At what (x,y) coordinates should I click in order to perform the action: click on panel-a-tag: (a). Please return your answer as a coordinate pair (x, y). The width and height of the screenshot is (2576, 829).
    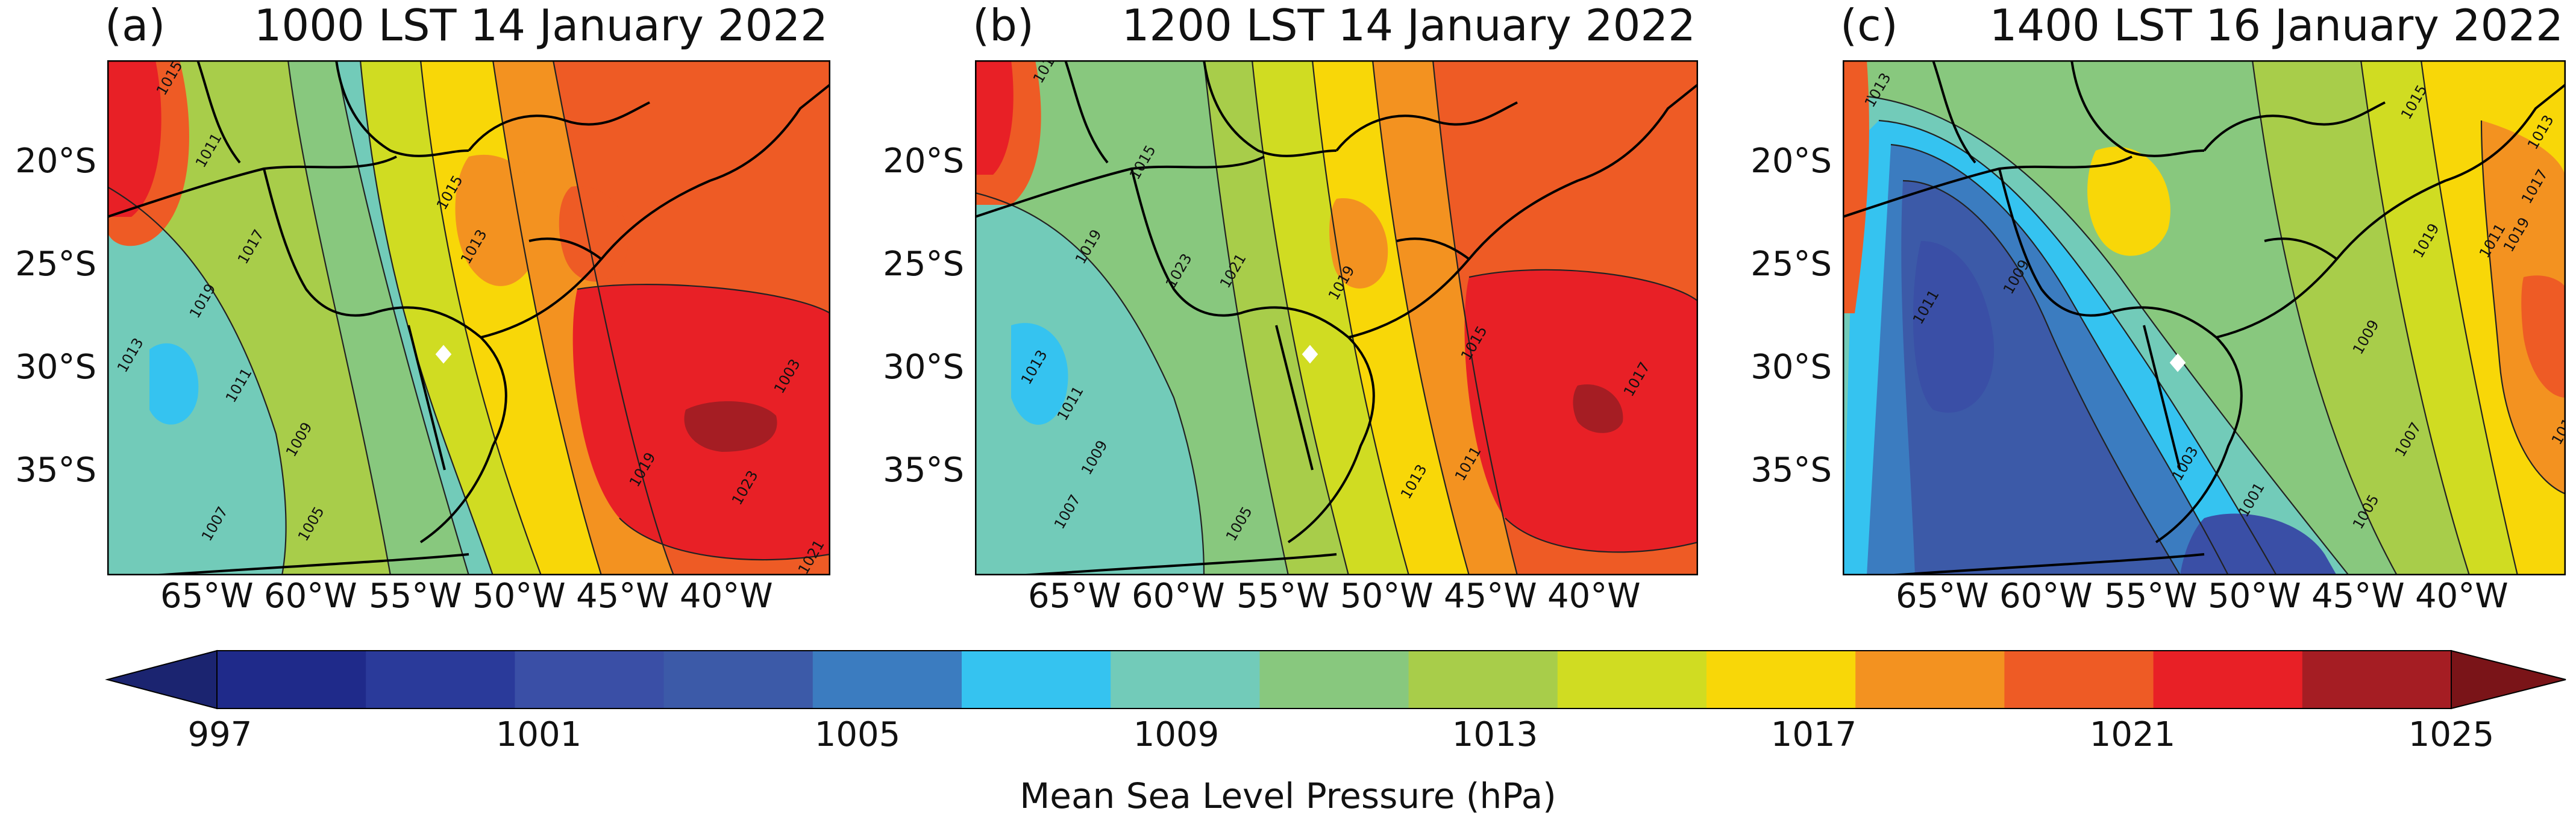
    Looking at the image, I should click on (135, 26).